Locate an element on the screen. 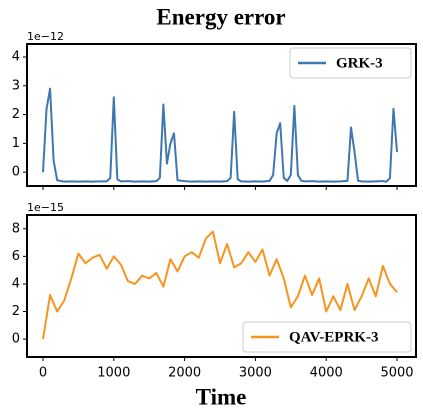  x-axis-label: Time is located at coordinates (221, 396).